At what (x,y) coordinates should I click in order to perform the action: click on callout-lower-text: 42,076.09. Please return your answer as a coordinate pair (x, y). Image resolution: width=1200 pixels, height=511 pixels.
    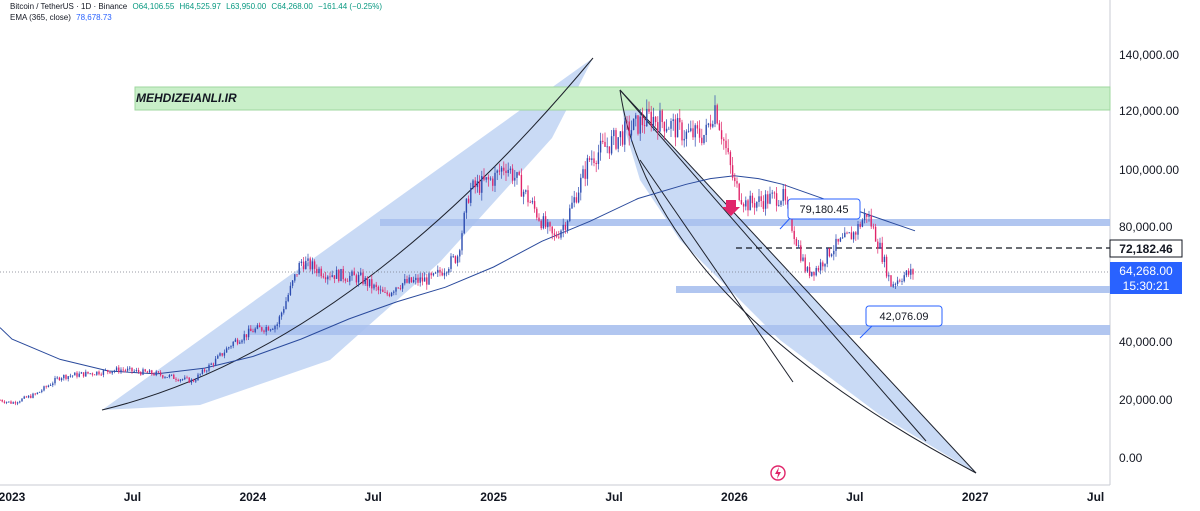
    Looking at the image, I should click on (904, 317).